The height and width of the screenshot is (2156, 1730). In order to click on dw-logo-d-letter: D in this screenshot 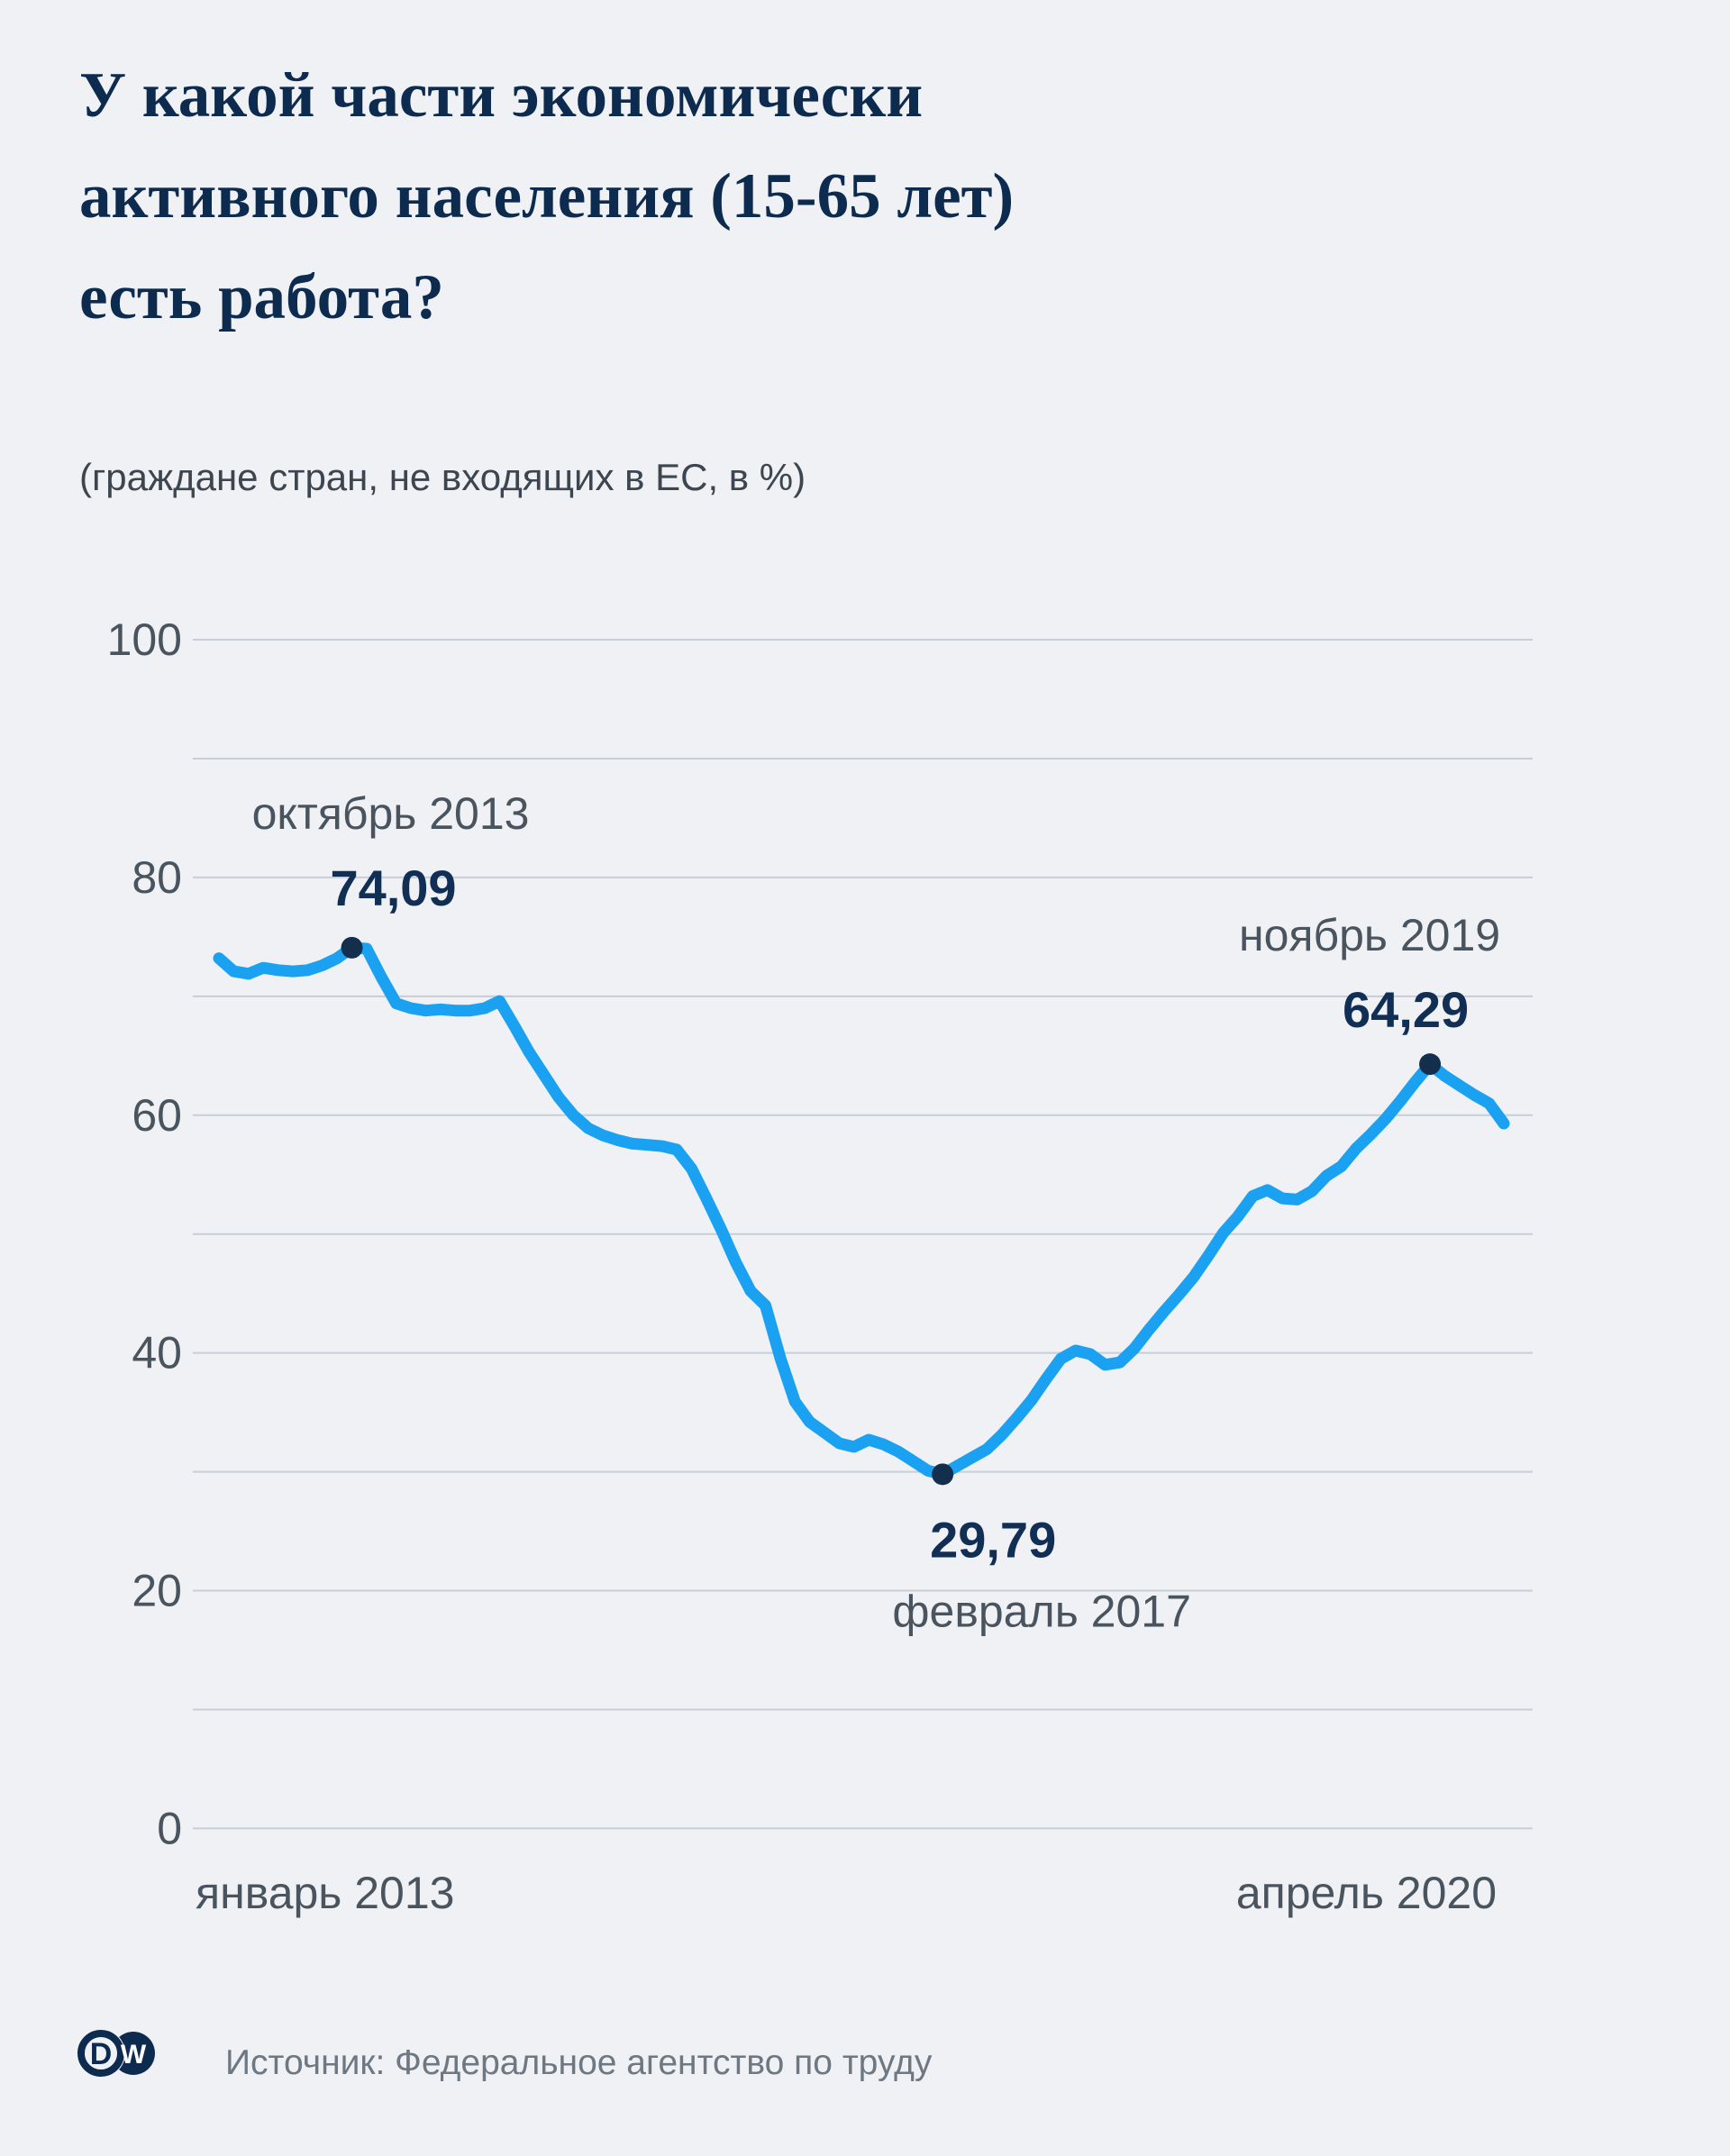, I will do `click(101, 2054)`.